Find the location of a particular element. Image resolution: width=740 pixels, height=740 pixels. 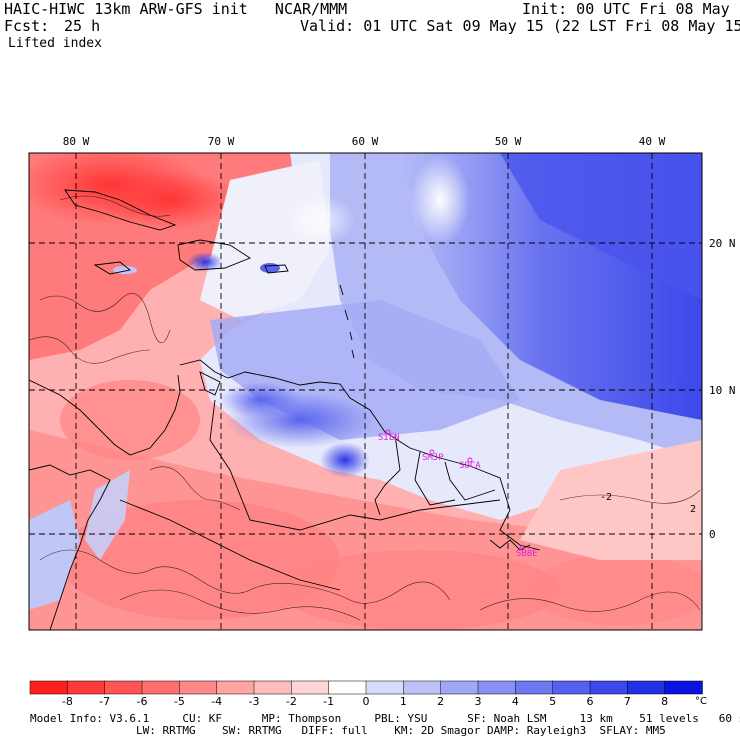

colorbar-tick-label: 5 is located at coordinates (552, 701).